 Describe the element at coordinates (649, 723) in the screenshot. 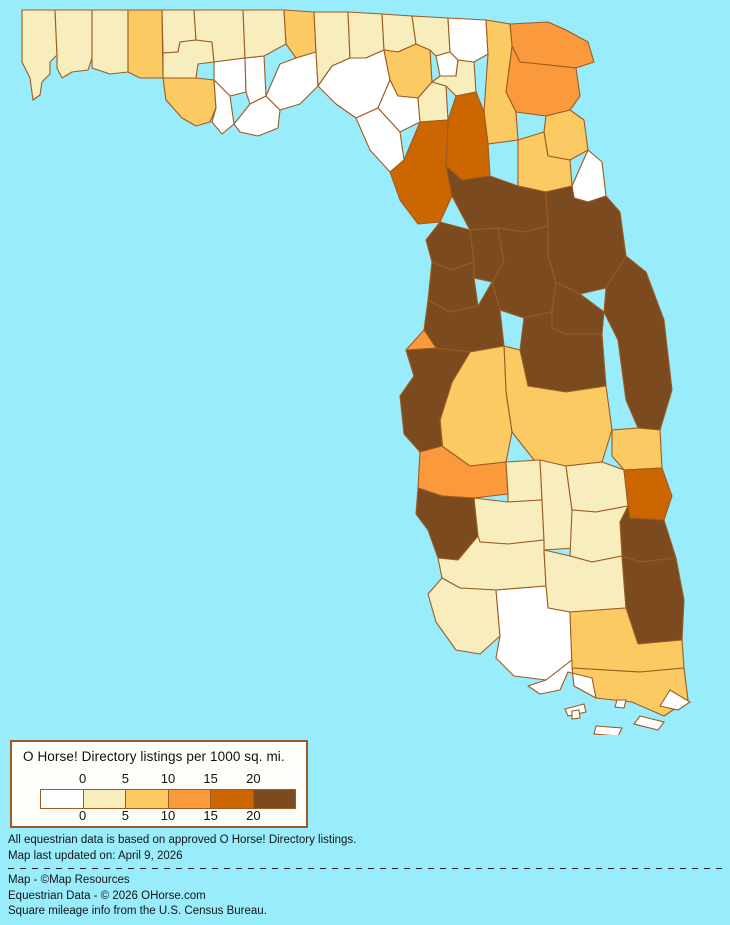

I see `key-chain-upper` at that location.